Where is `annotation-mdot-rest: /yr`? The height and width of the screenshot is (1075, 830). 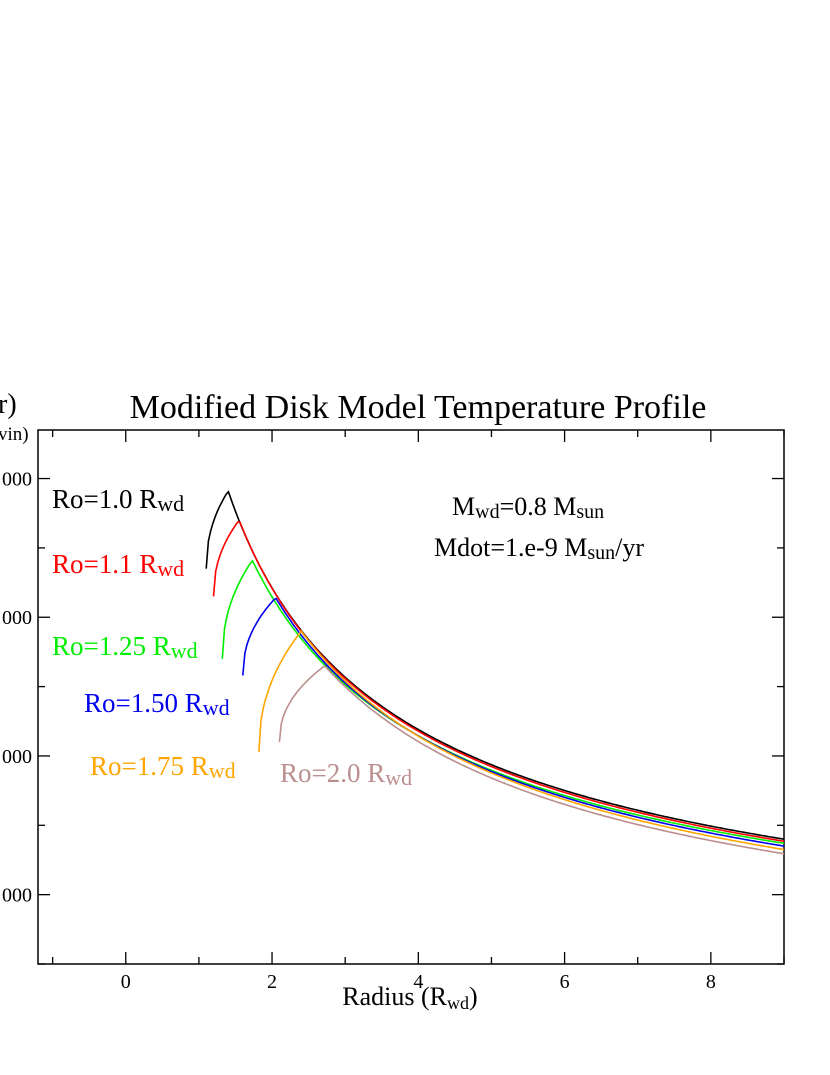
annotation-mdot-rest: /yr is located at coordinates (629, 547).